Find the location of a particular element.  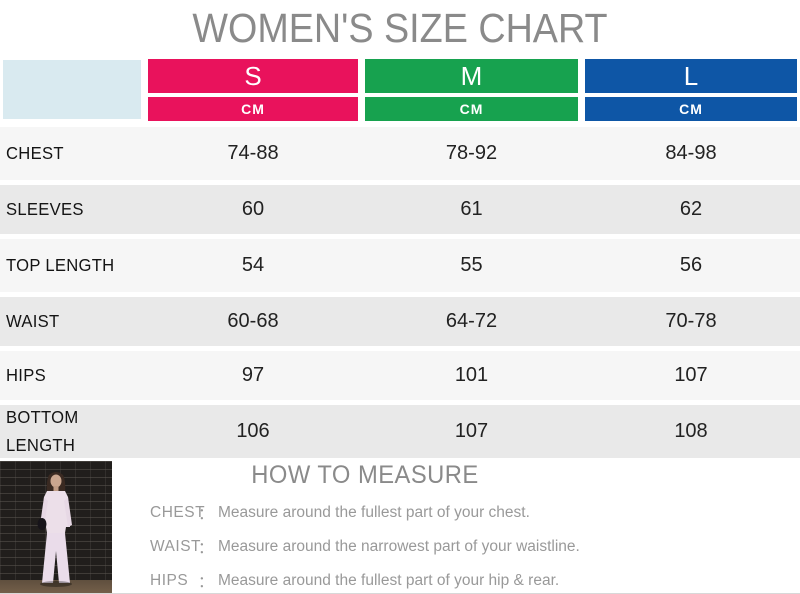

measure-label: WAIST is located at coordinates (176, 546).